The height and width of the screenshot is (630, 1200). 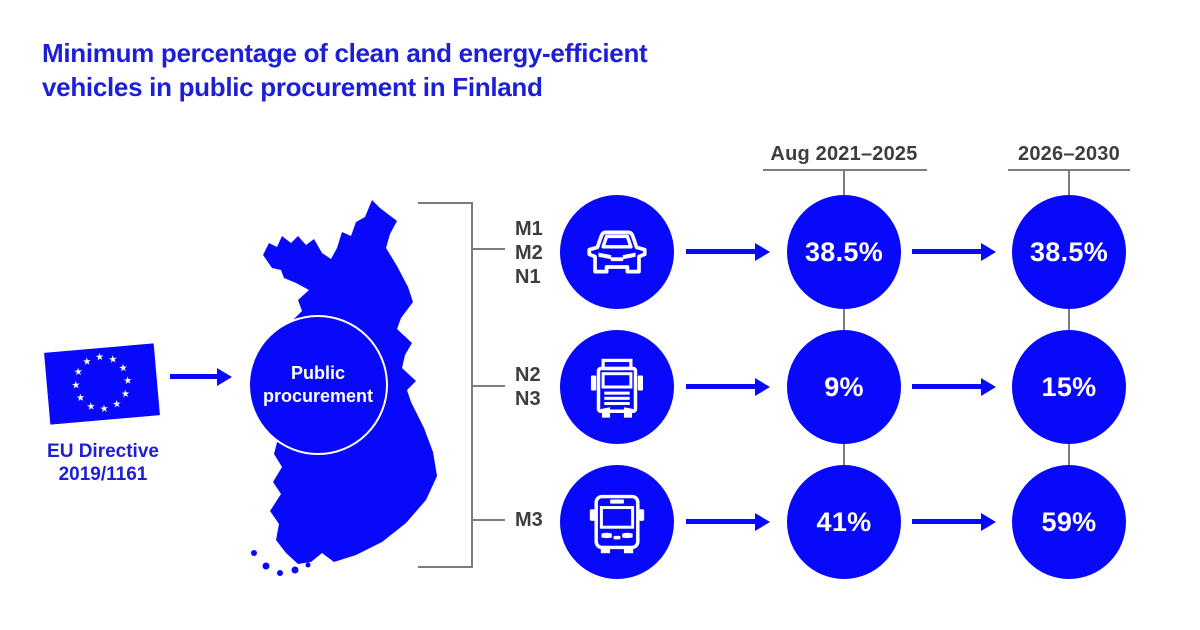 I want to click on bracket-tick-row1, so click(x=488, y=249).